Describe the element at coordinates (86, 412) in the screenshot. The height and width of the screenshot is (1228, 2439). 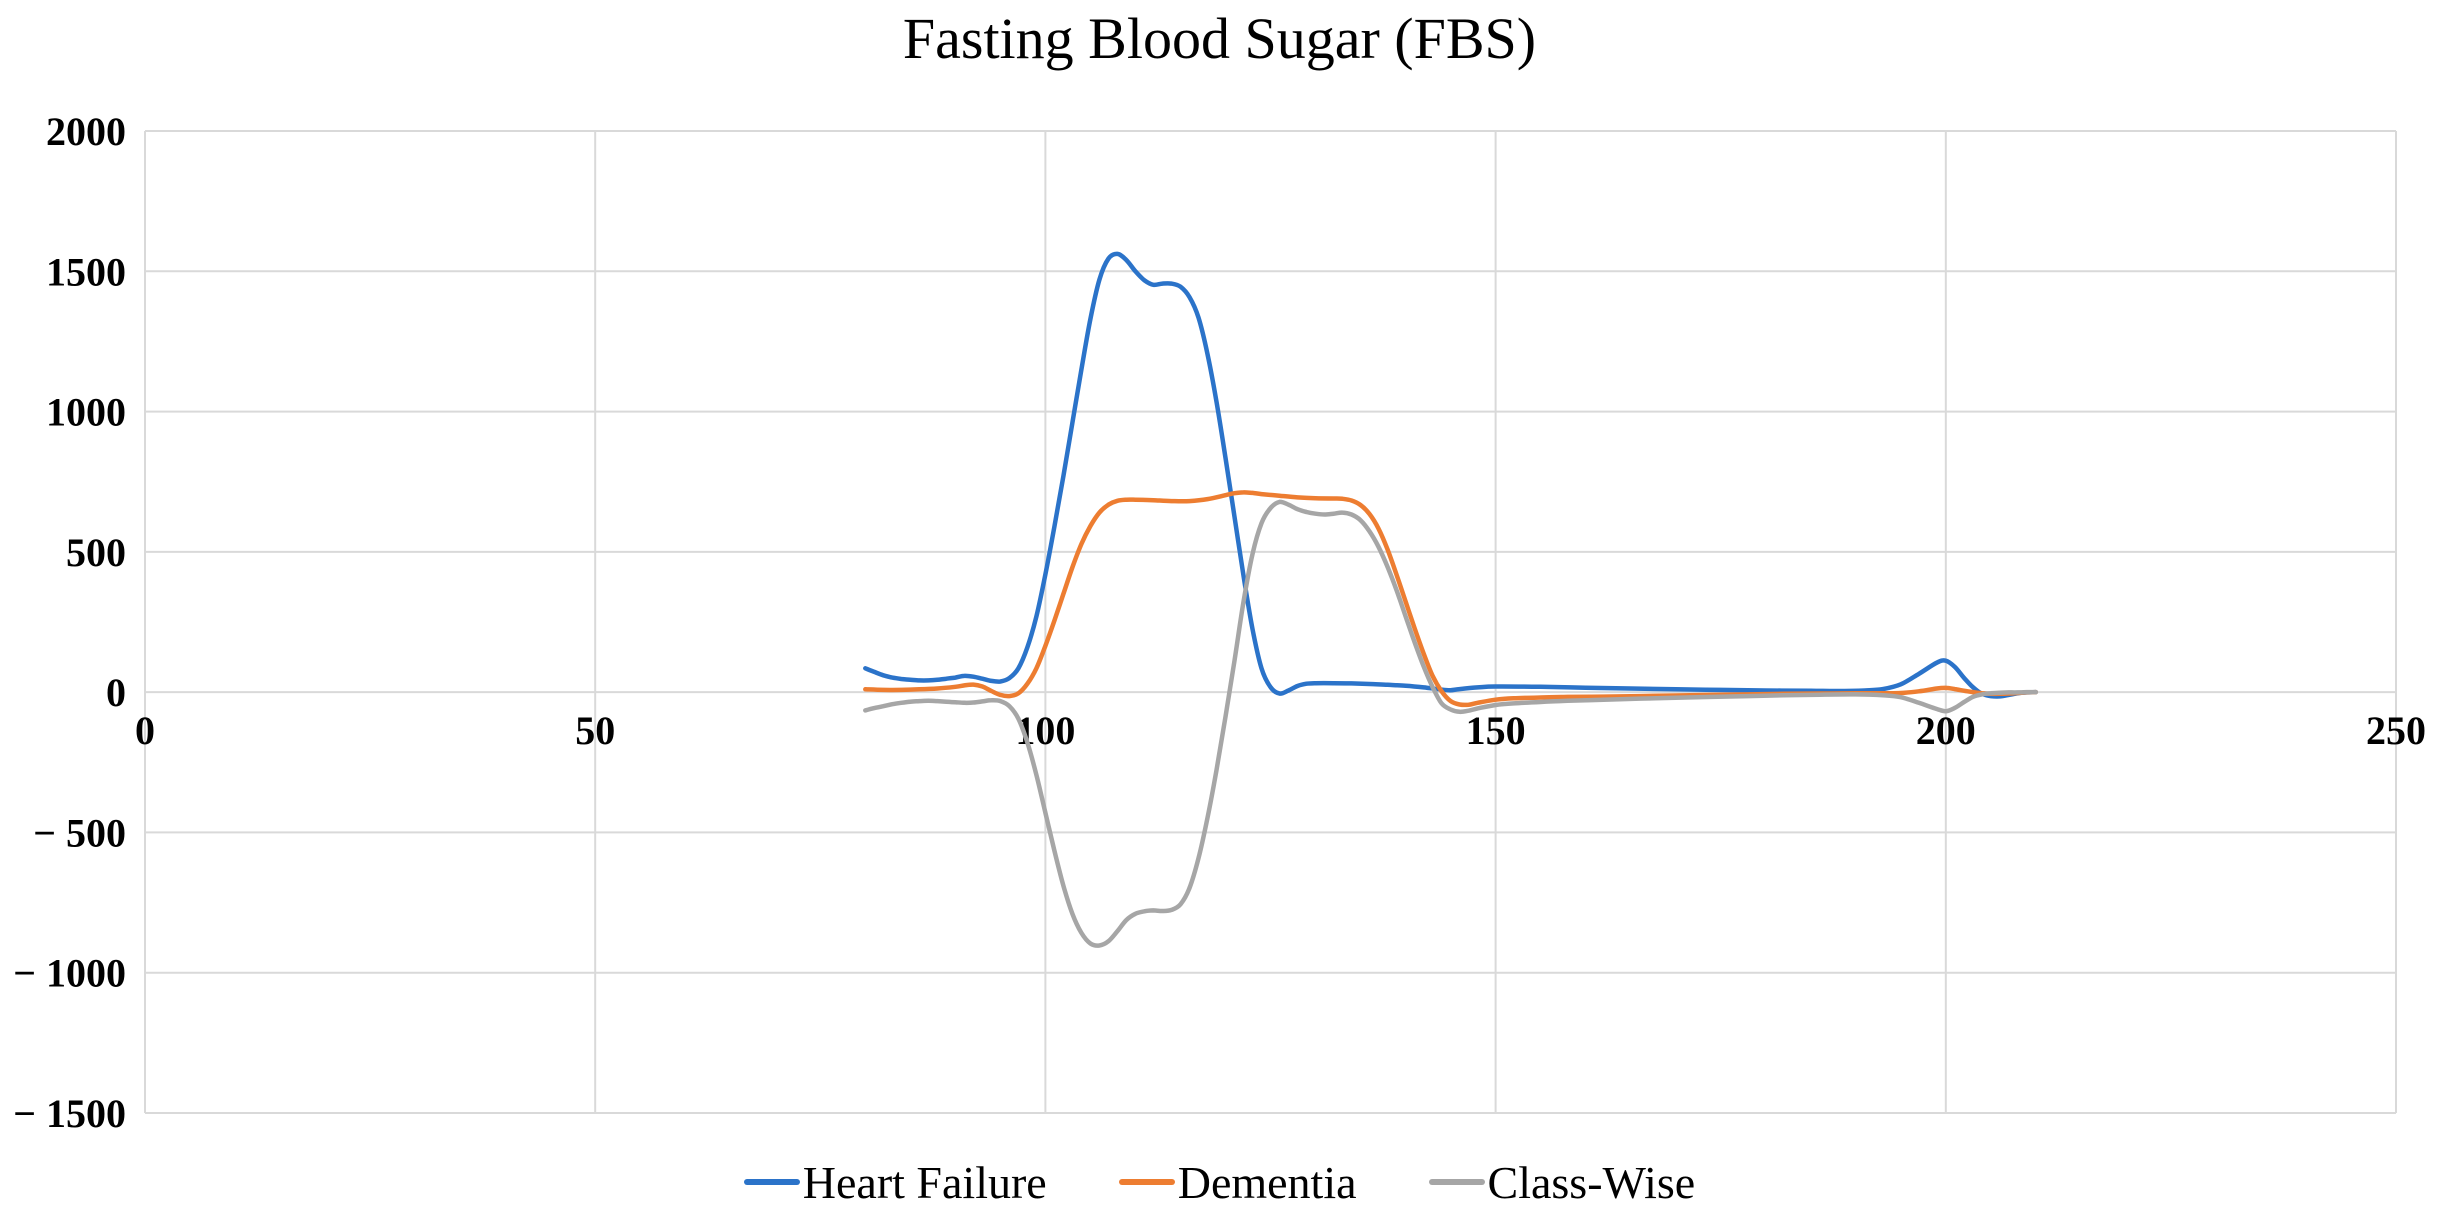
I see `y-axis-tick-label: 1000` at that location.